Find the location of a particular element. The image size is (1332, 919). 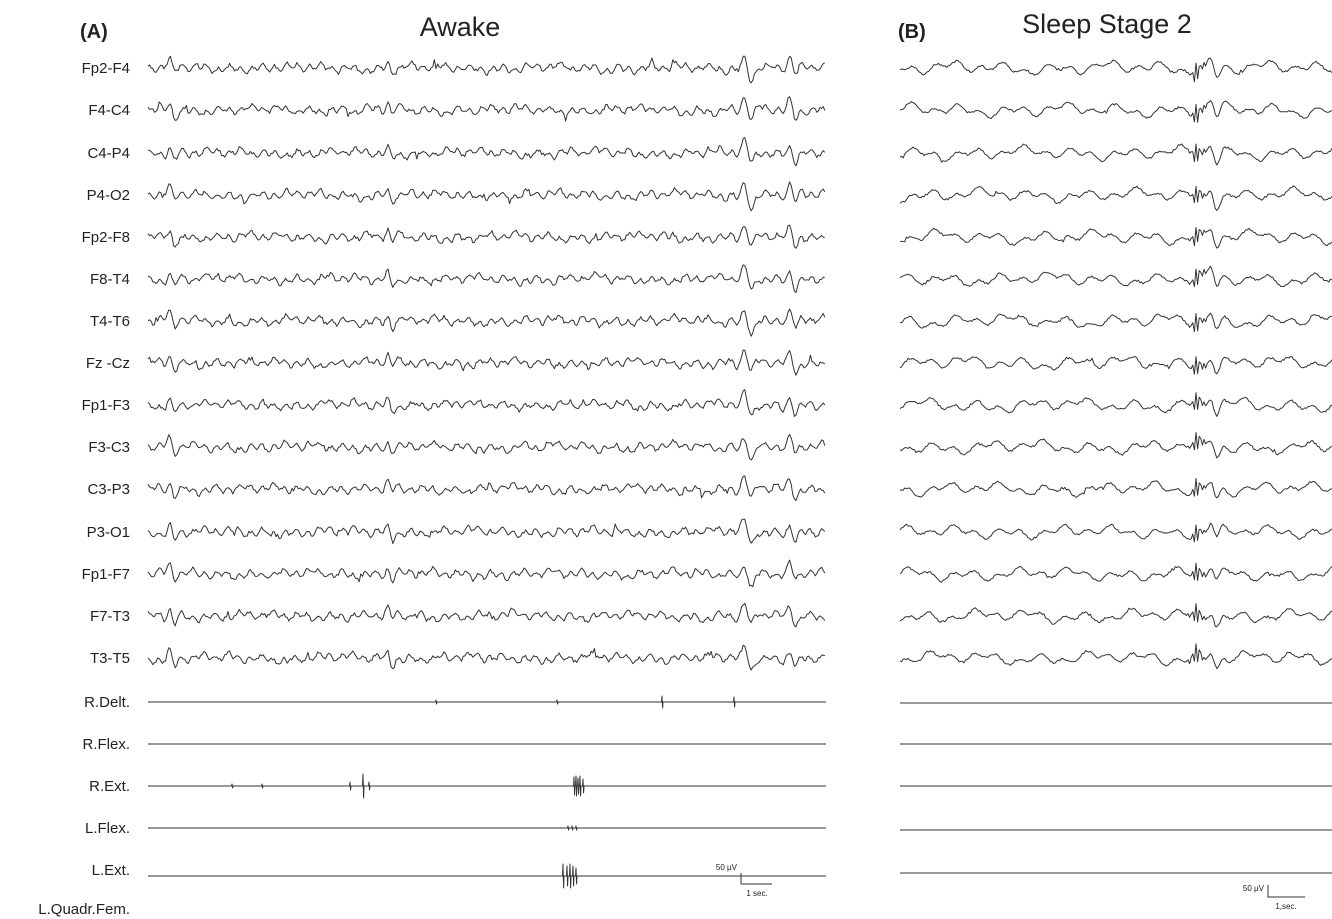

panel-a-trace-t4-t6 is located at coordinates (486, 322).